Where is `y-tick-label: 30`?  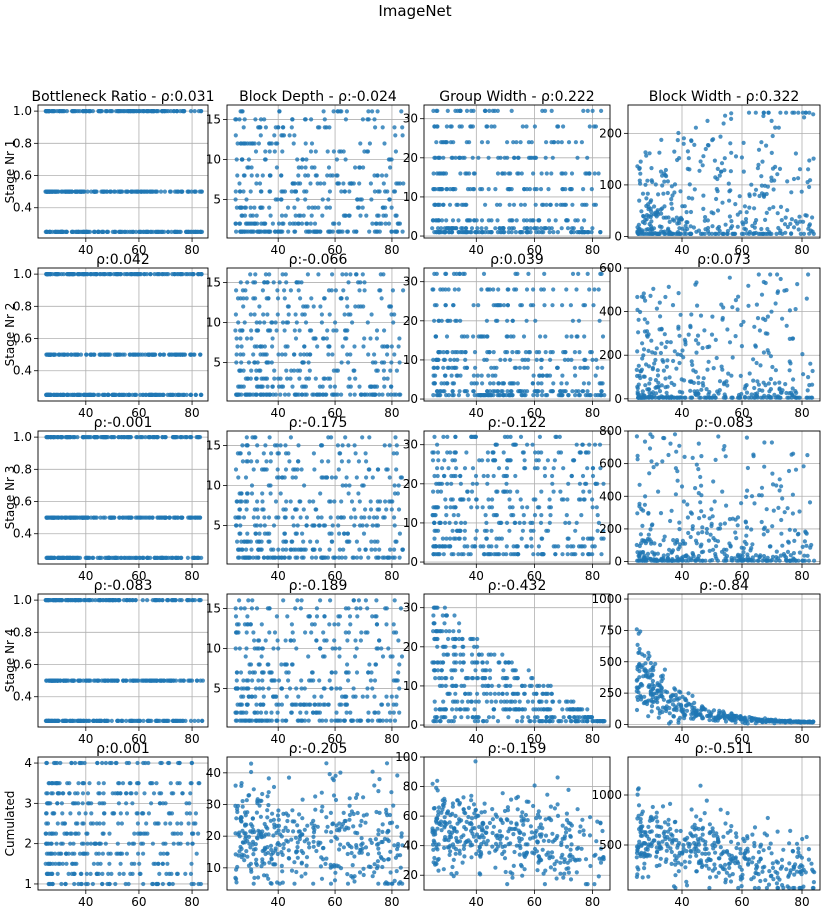 y-tick-label: 30 is located at coordinates (410, 282).